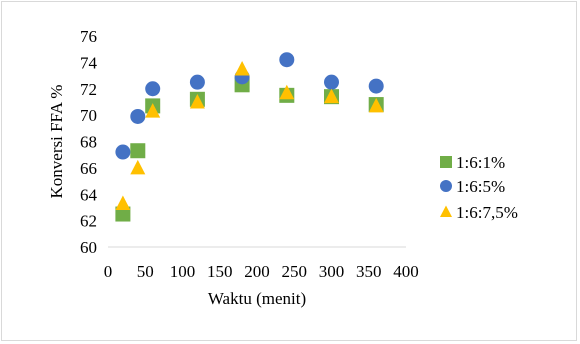 The width and height of the screenshot is (580, 344). Describe the element at coordinates (88, 247) in the screenshot. I see `y-tick-label: 60` at that location.